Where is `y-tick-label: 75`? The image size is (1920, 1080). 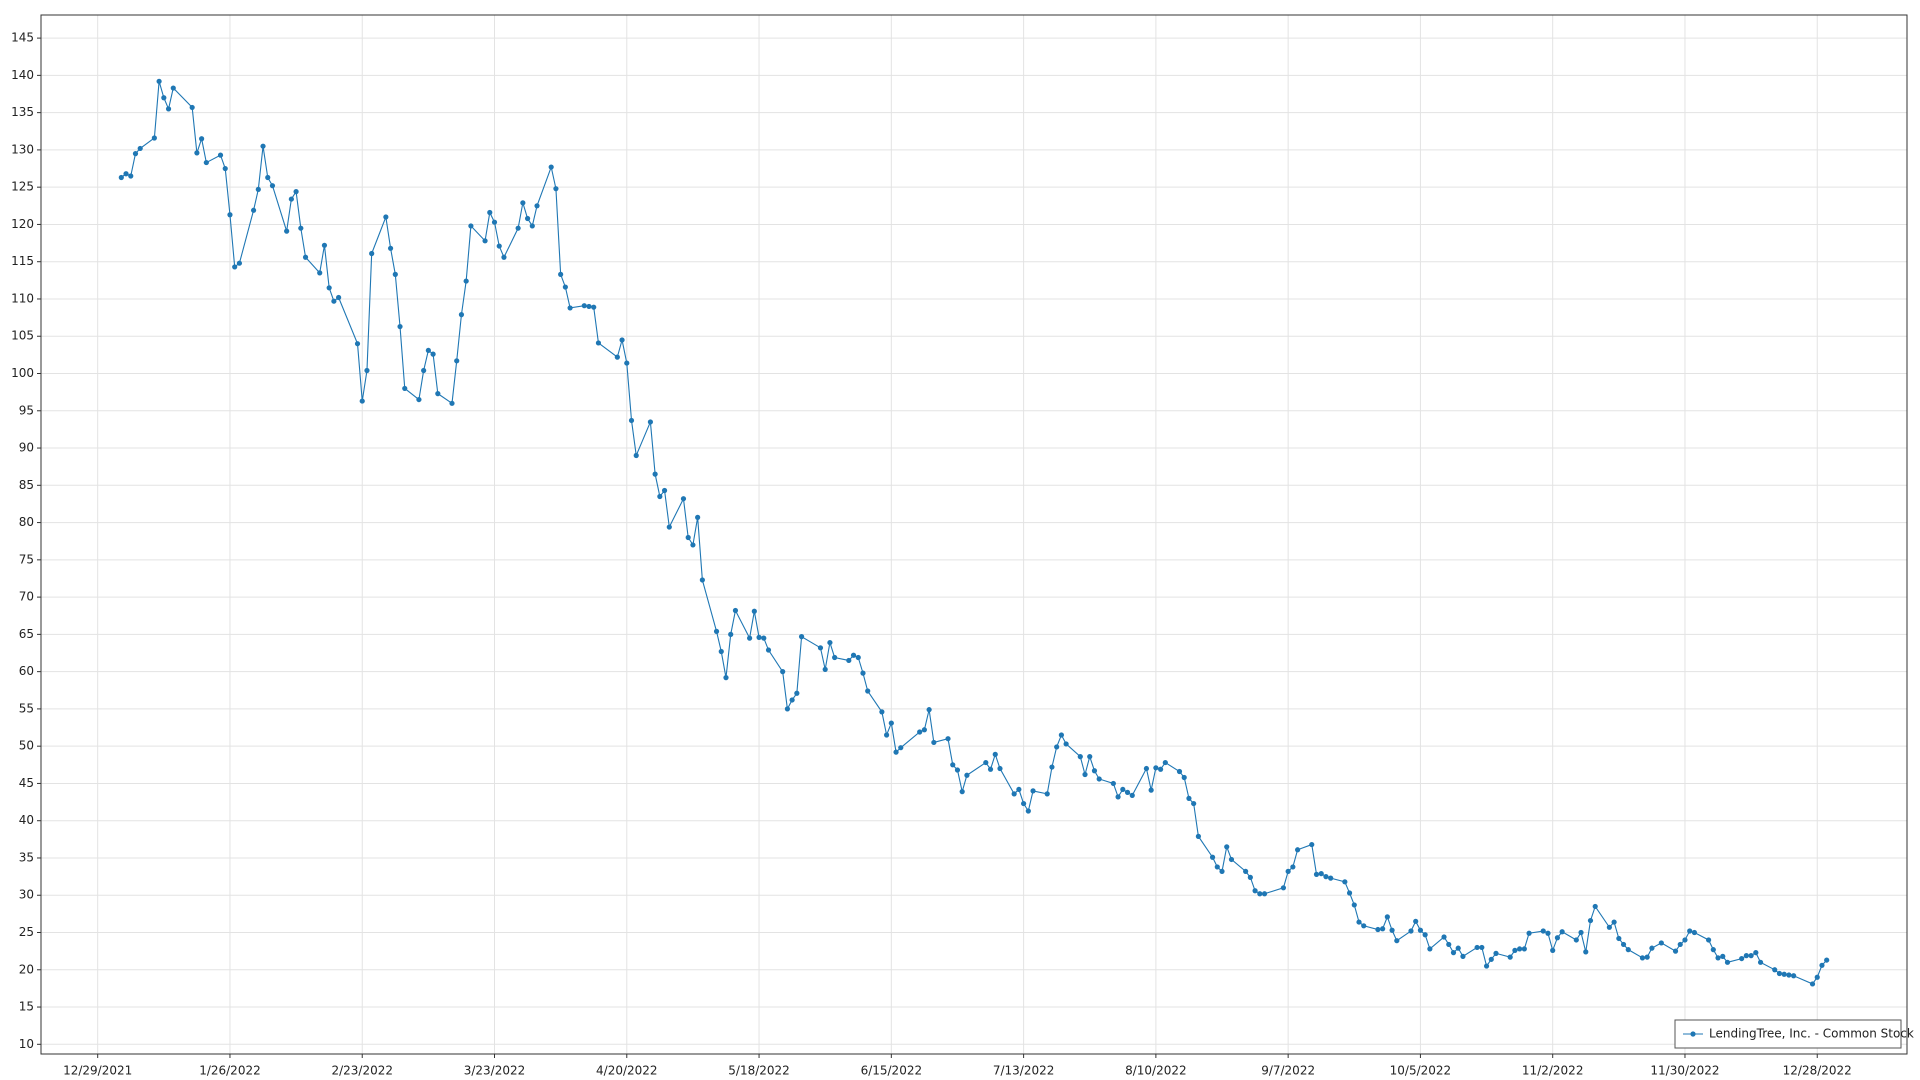
y-tick-label: 75 is located at coordinates (26, 559).